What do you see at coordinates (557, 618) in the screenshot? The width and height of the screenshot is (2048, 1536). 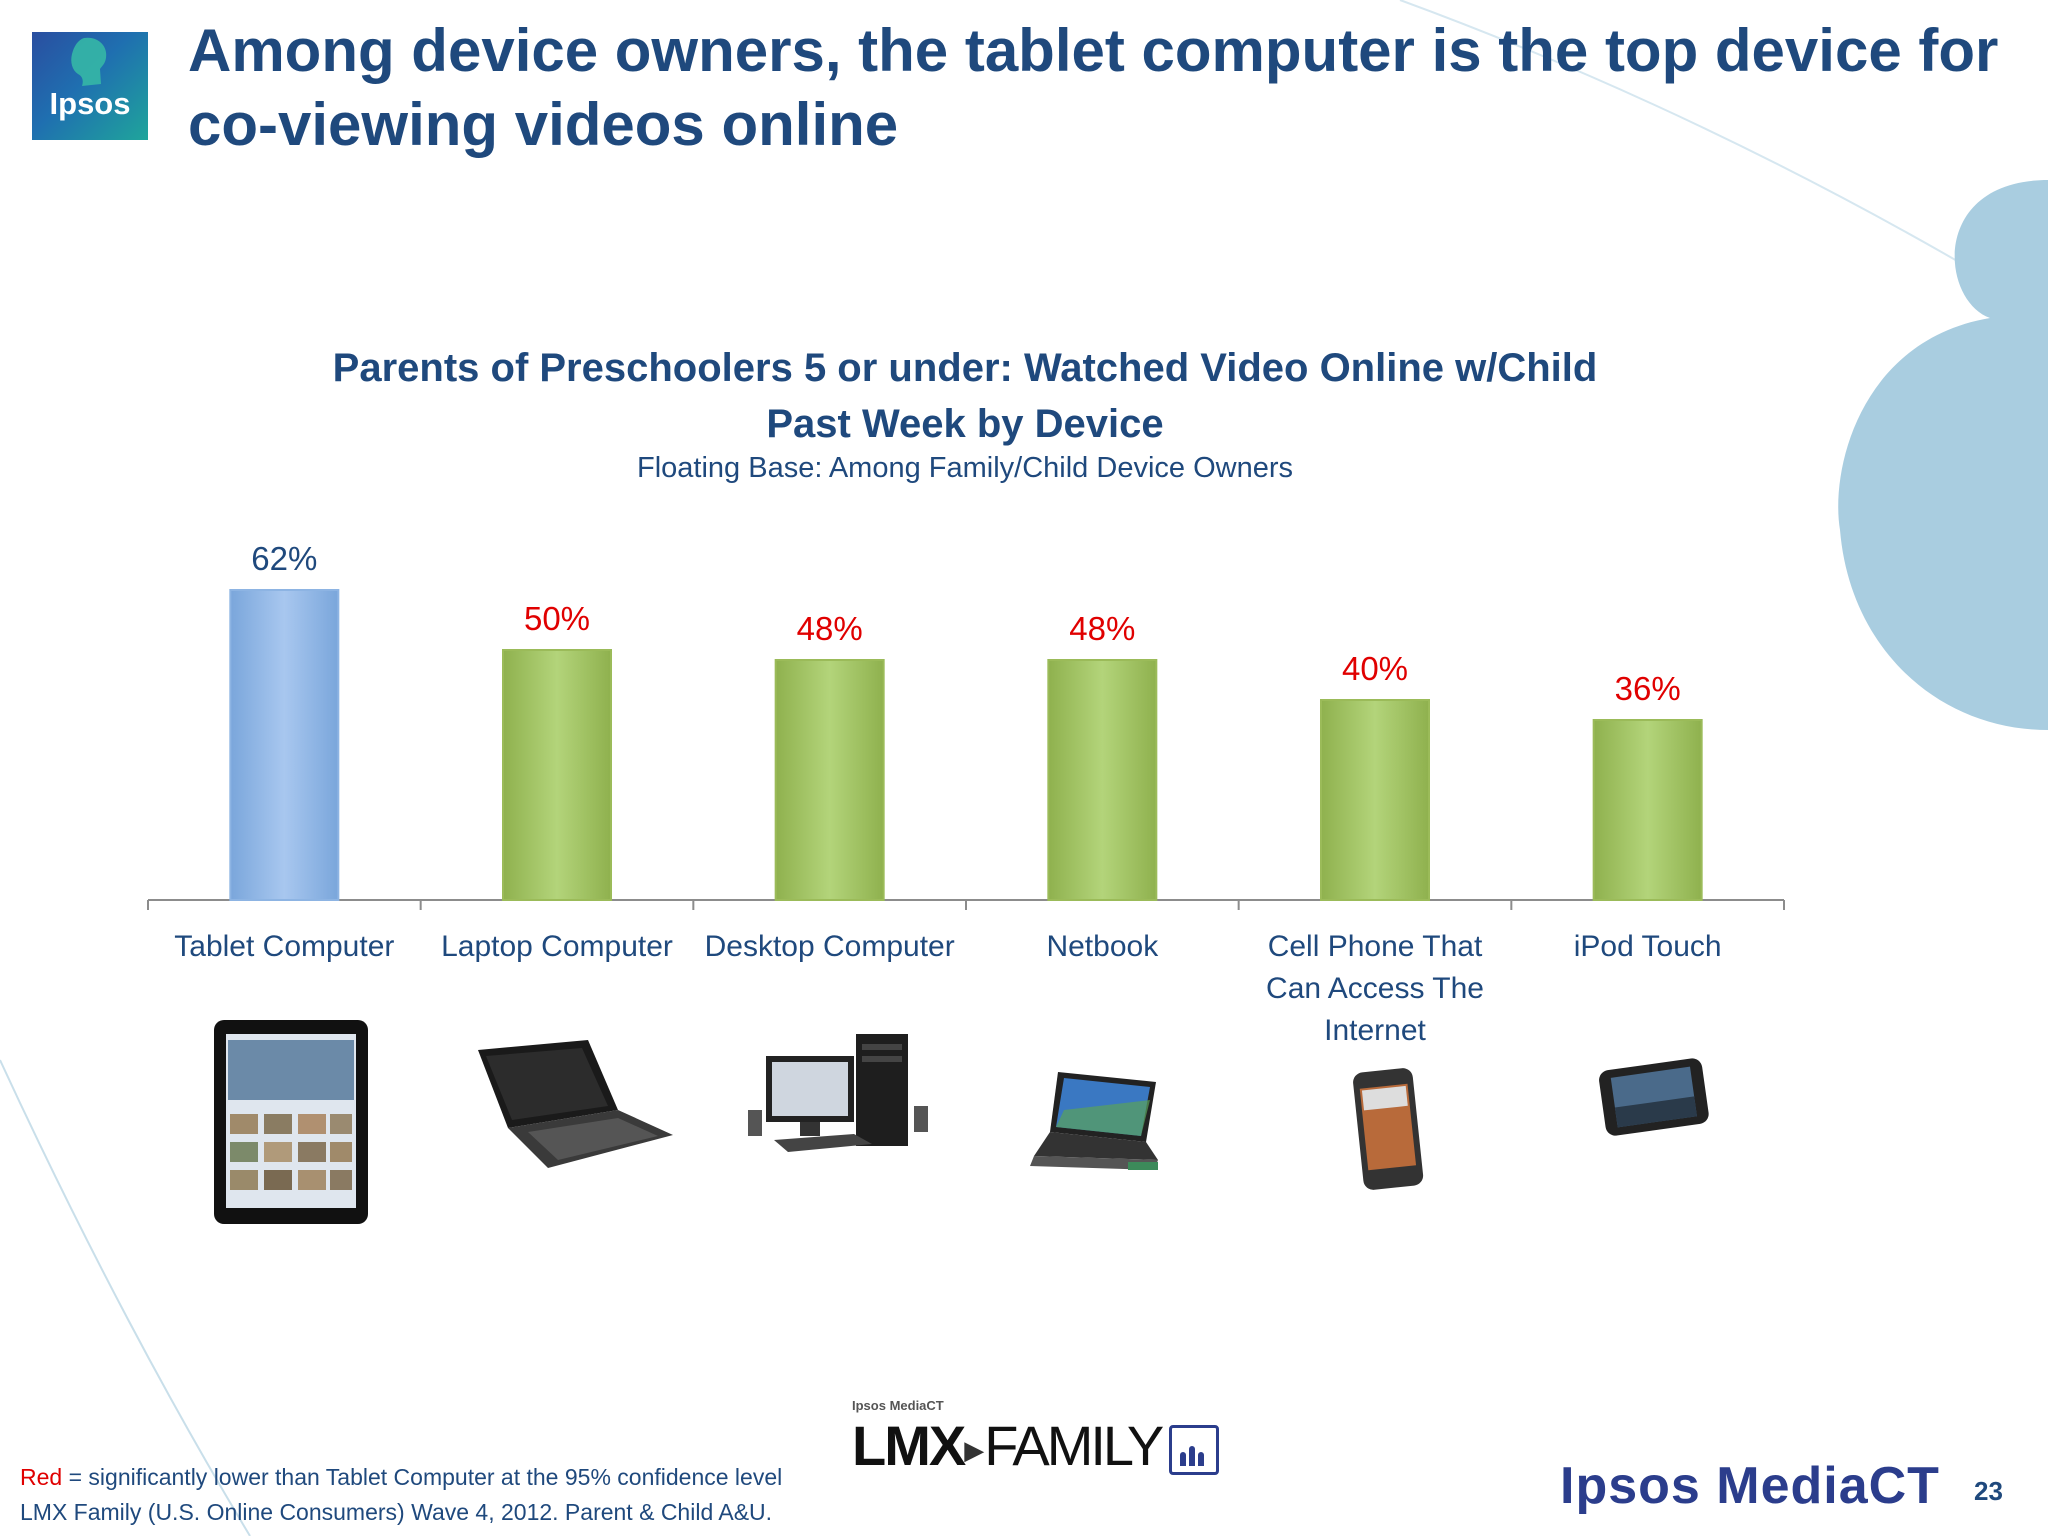 I see `data-label: 50%` at bounding box center [557, 618].